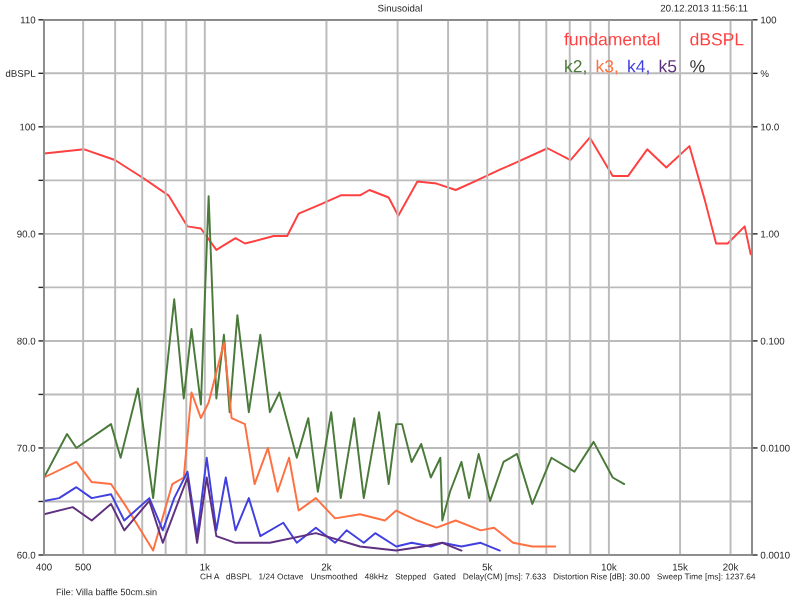 Image resolution: width=800 pixels, height=600 pixels. I want to click on text: k5, so click(668, 66).